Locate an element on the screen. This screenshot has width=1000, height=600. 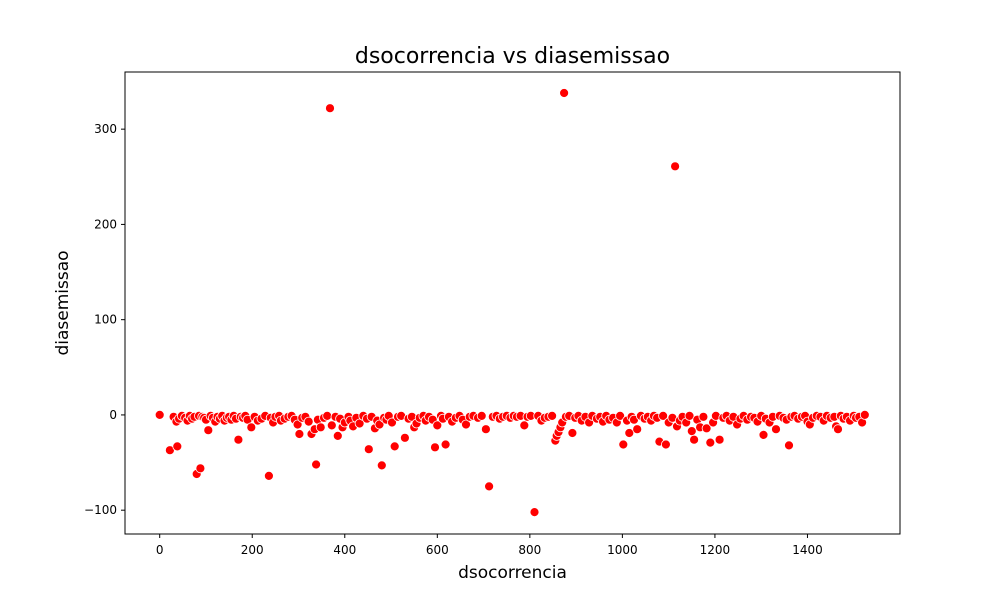
x-tick-label: 200 is located at coordinates (252, 550).